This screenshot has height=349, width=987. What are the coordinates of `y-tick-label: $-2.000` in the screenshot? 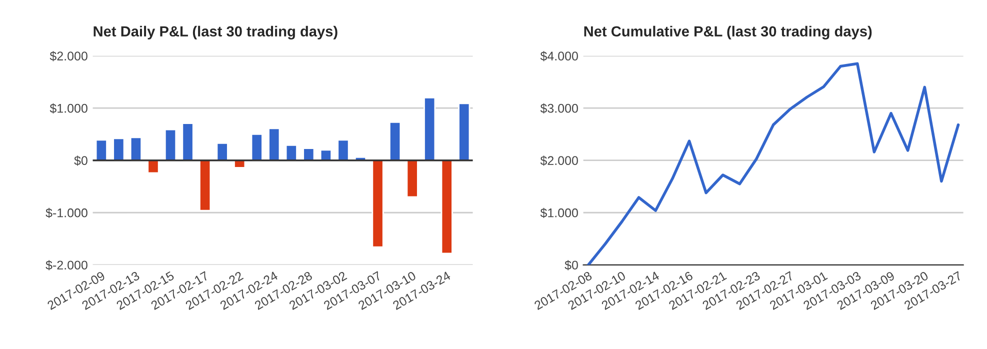 It's located at (67, 265).